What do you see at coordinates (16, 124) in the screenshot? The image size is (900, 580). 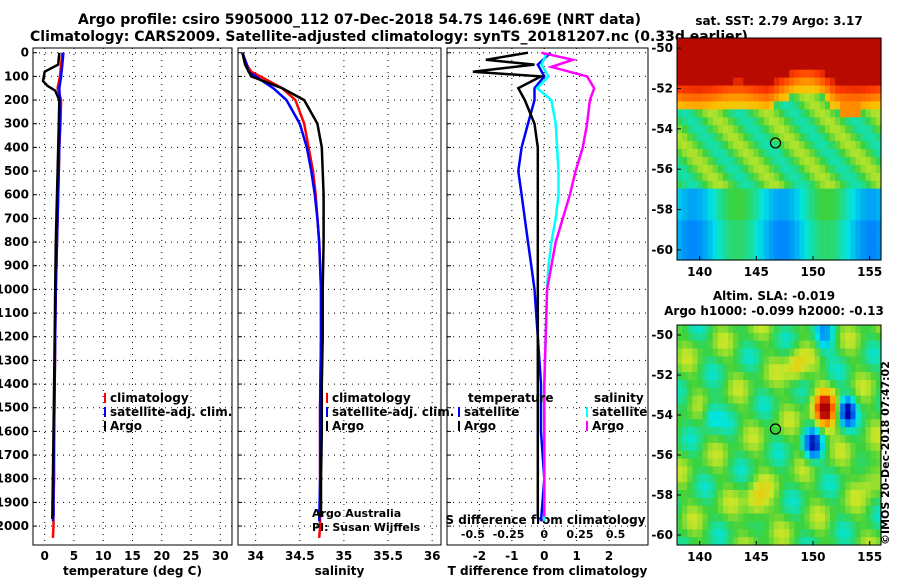 I see `depth-tick-label: 300` at bounding box center [16, 124].